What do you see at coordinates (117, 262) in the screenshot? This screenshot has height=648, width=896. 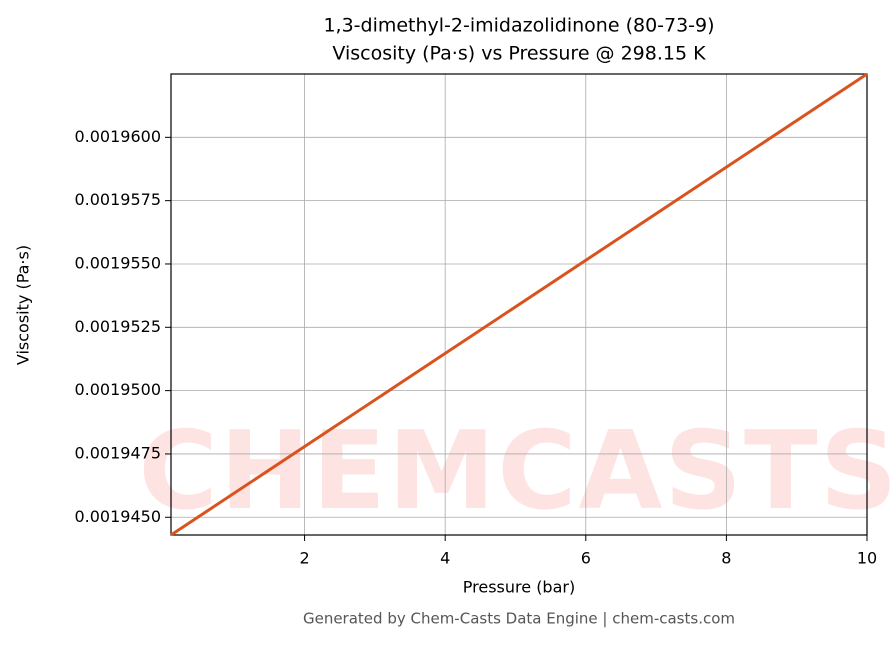 I see `y-tick-label: 0.0019550` at bounding box center [117, 262].